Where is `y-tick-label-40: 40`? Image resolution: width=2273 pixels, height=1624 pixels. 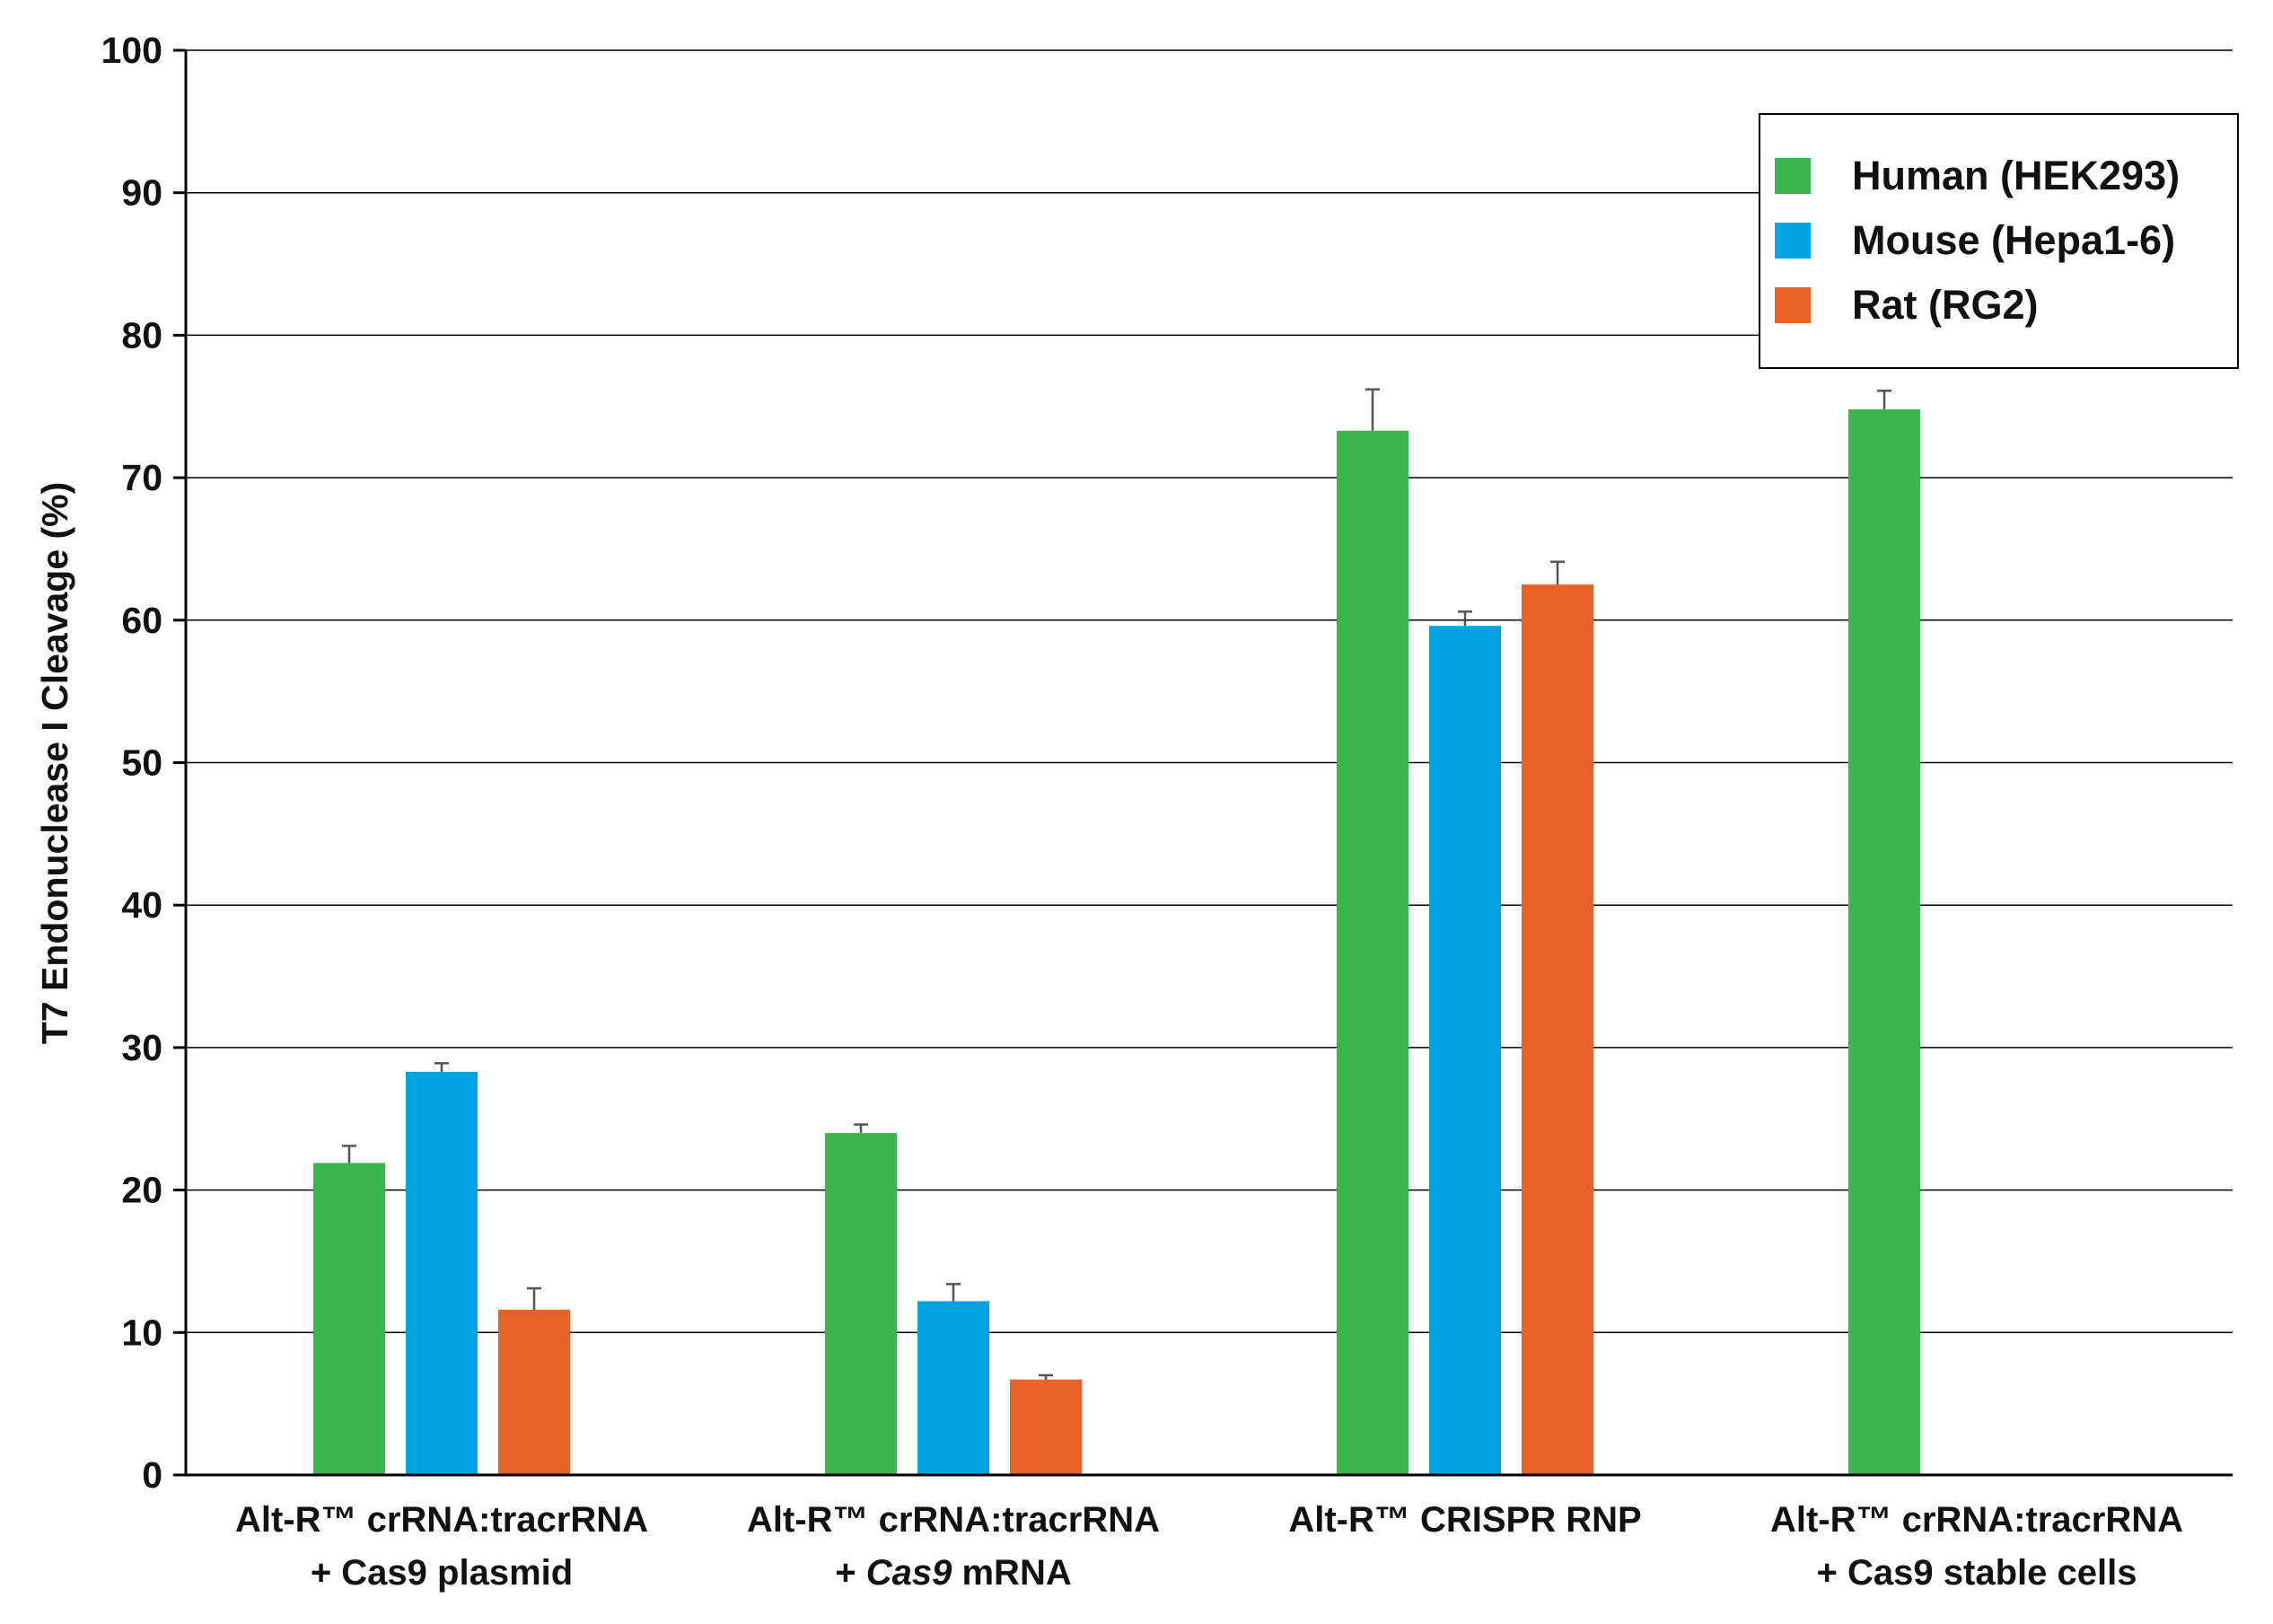
y-tick-label-40: 40 is located at coordinates (141, 905).